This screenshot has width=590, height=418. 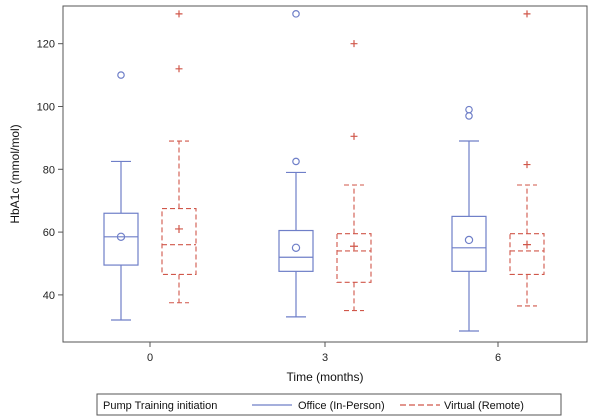 What do you see at coordinates (49, 233) in the screenshot?
I see `y-tick-label: 60` at bounding box center [49, 233].